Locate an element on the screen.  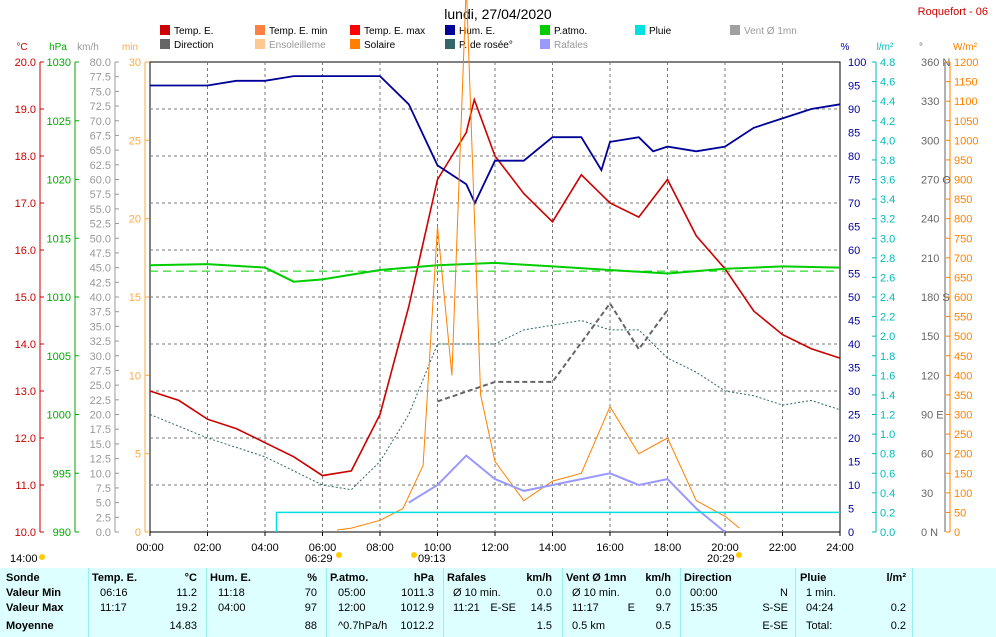
x-tick-label: 12:00 is located at coordinates (495, 548).